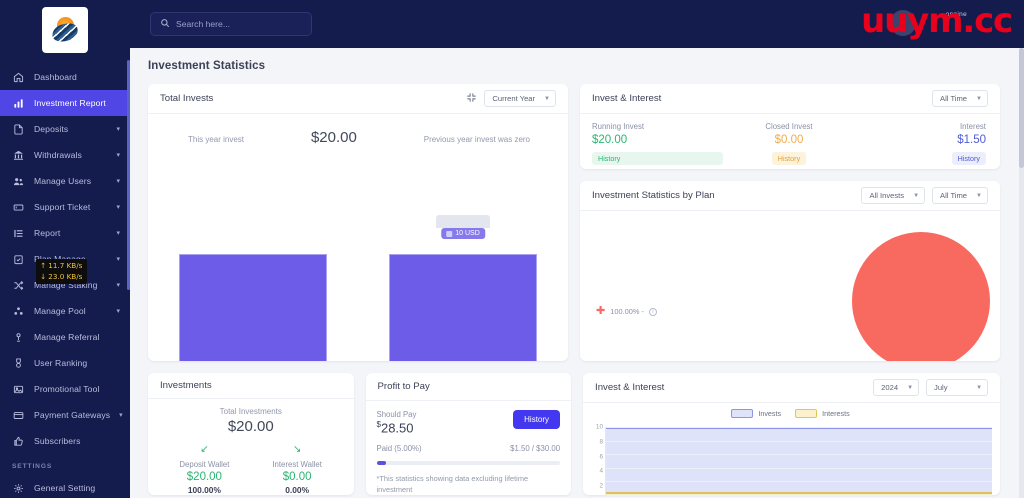 This screenshot has width=1024, height=498. What do you see at coordinates (204, 464) in the screenshot?
I see `wallet-label: Deposit Wallet` at bounding box center [204, 464].